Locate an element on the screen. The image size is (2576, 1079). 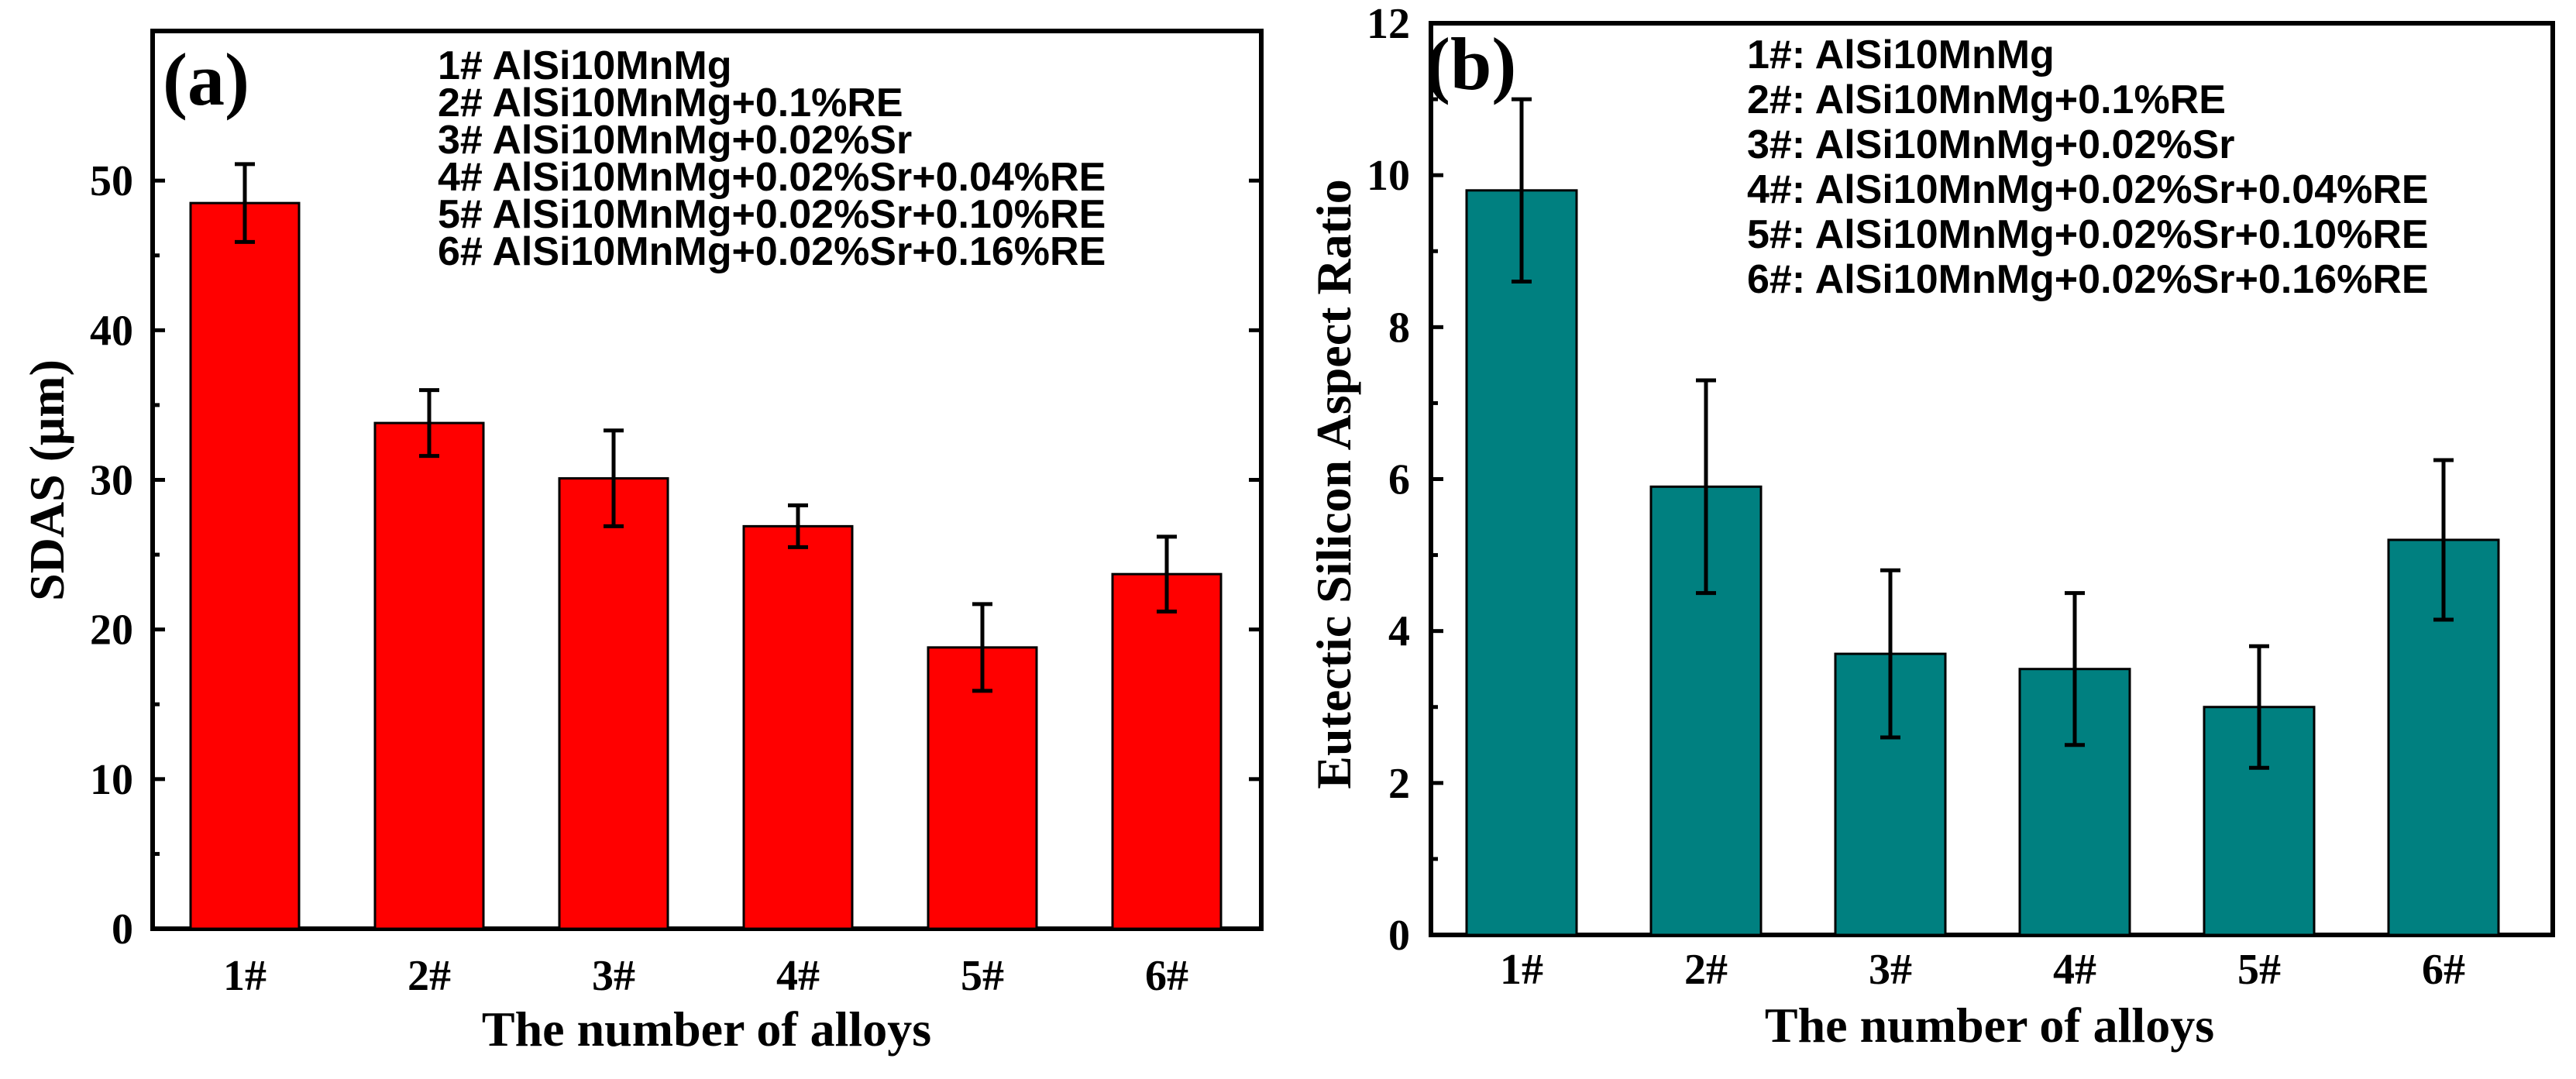
panel-a-y-tick-labels: 0 10 20 30 40 50 is located at coordinates (111, 555).